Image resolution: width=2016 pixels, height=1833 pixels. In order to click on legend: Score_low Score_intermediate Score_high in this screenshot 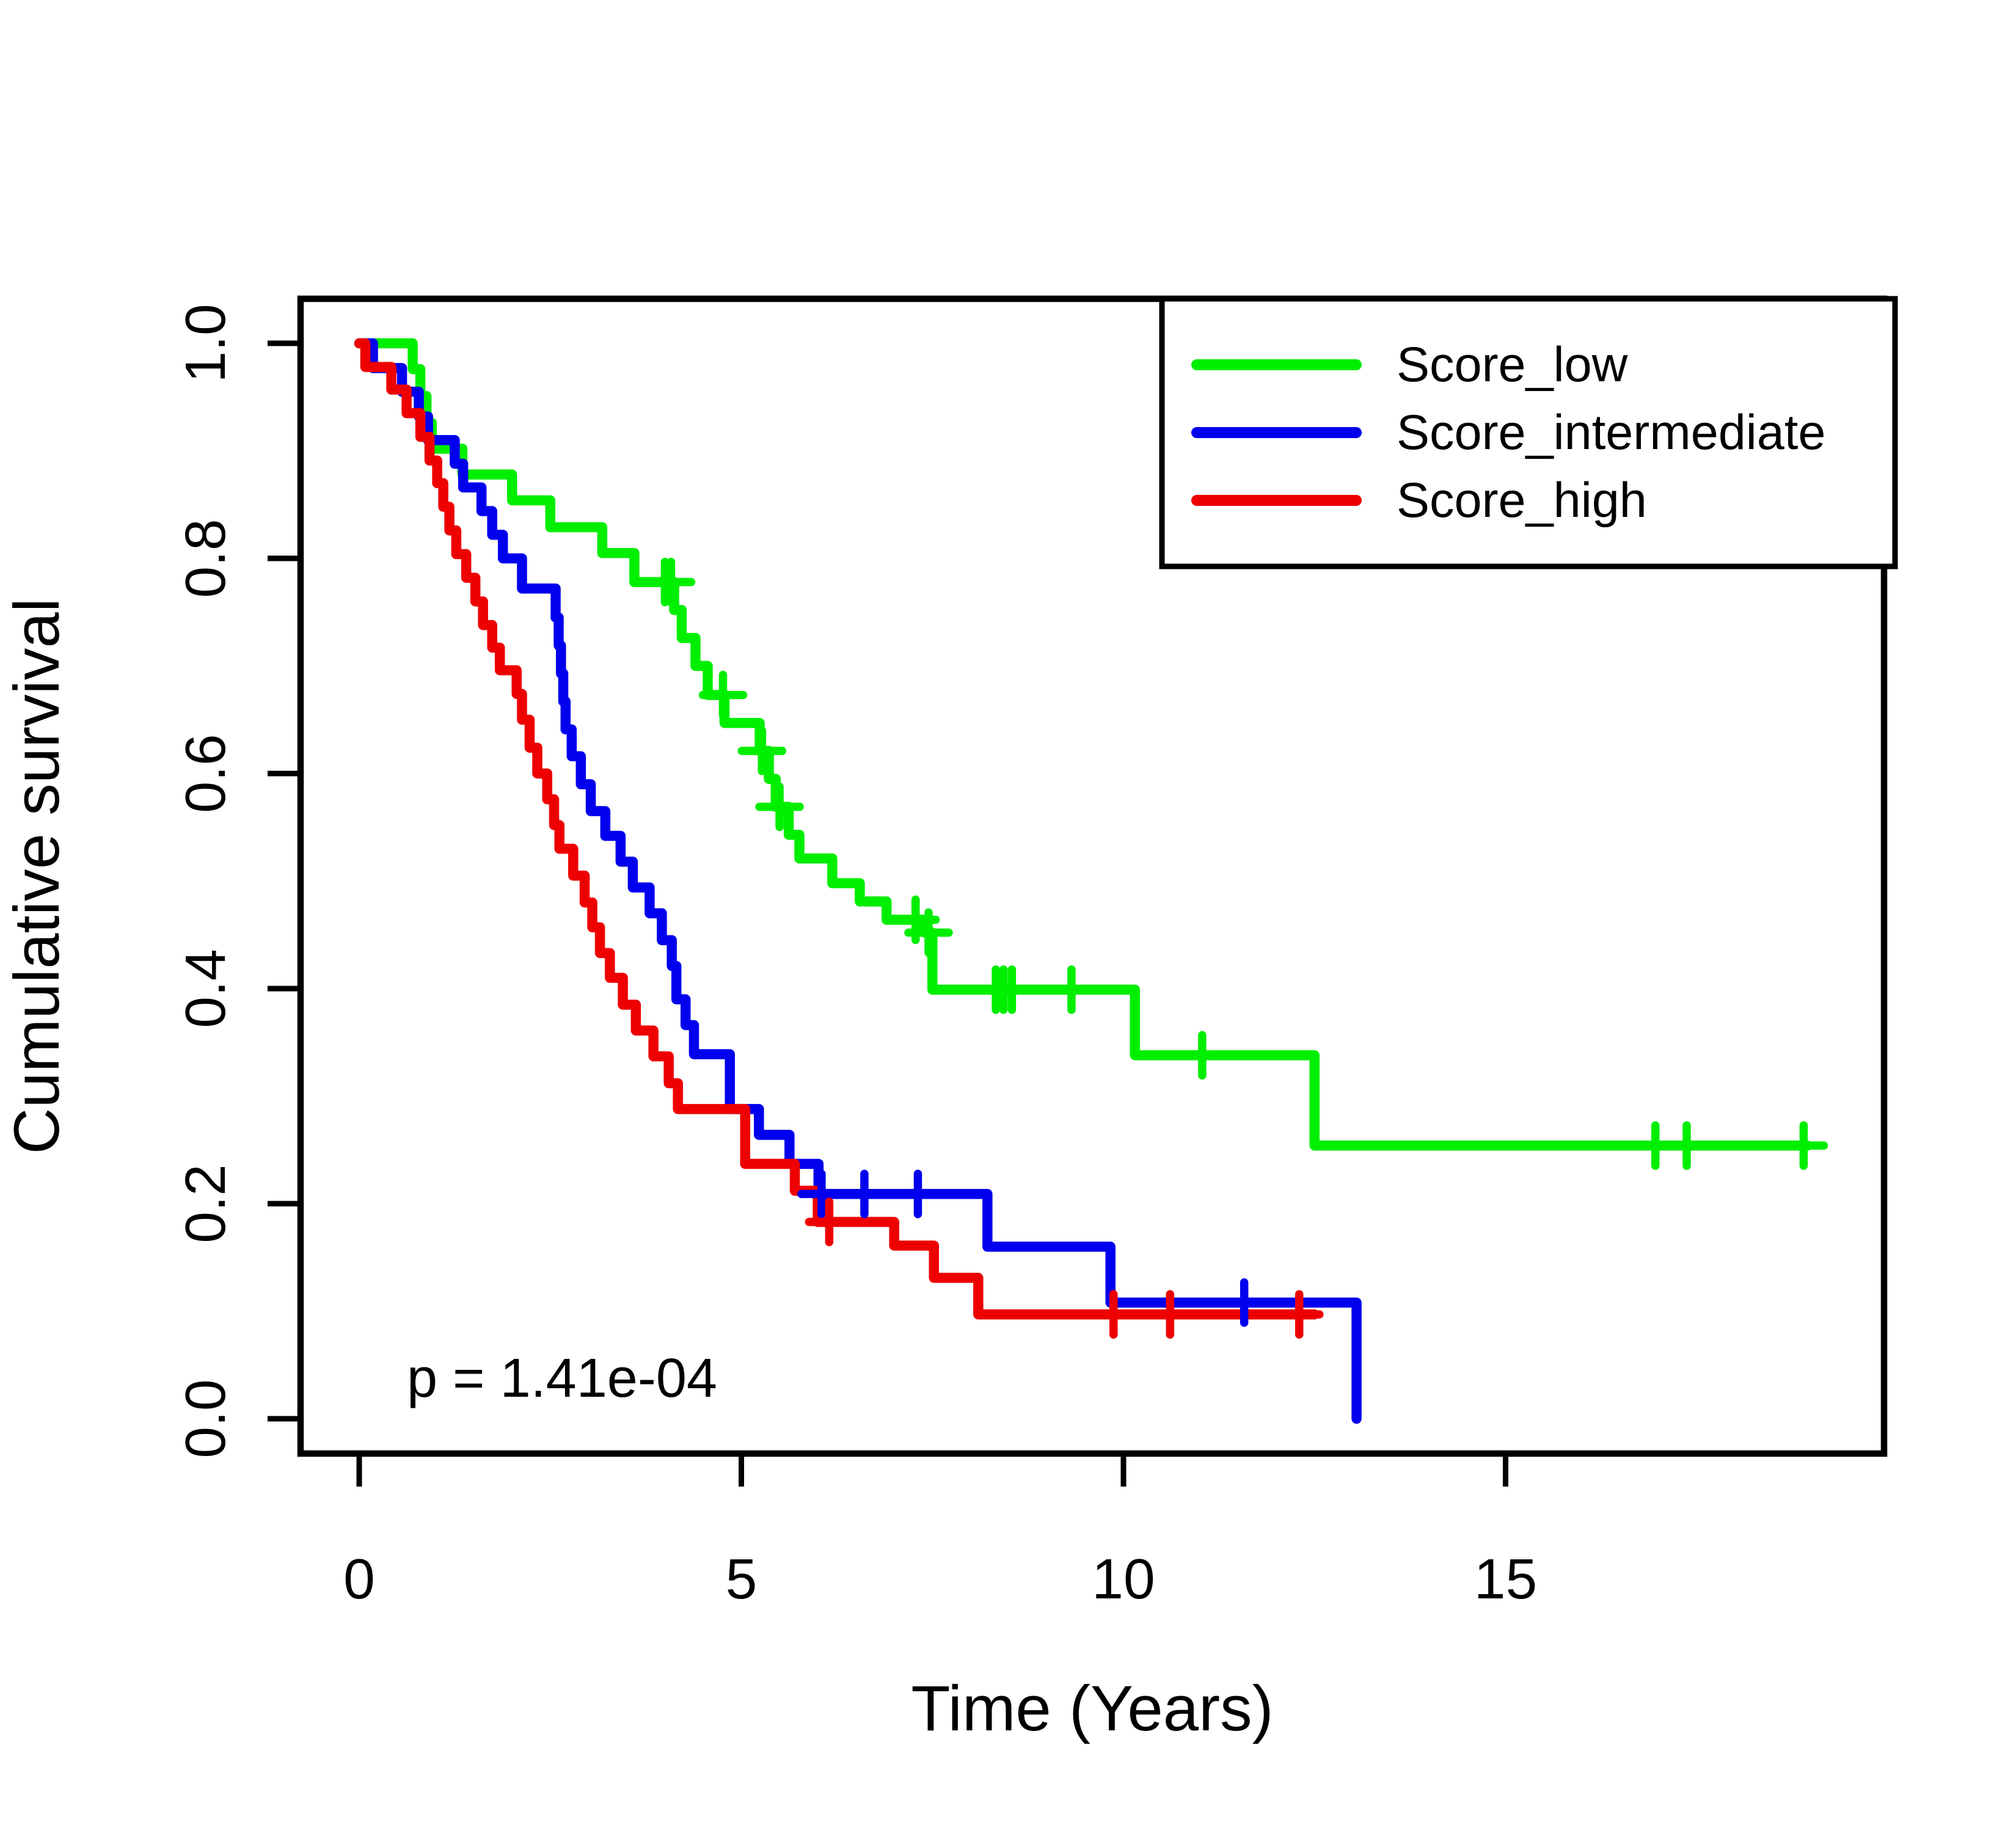, I will do `click(1528, 432)`.